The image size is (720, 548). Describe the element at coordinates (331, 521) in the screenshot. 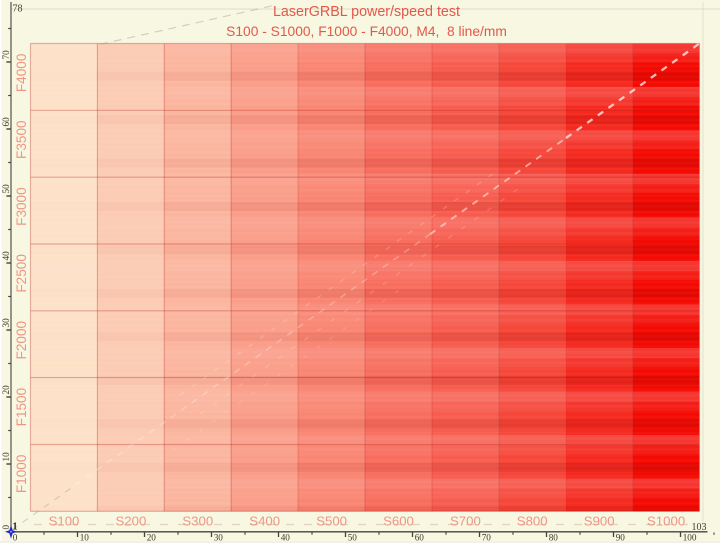

I see `svg-text: S500` at that location.